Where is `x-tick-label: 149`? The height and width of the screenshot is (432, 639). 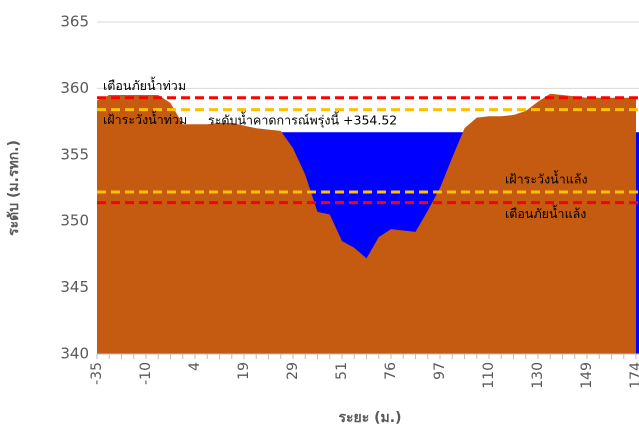 x-tick-label: 149 is located at coordinates (587, 375).